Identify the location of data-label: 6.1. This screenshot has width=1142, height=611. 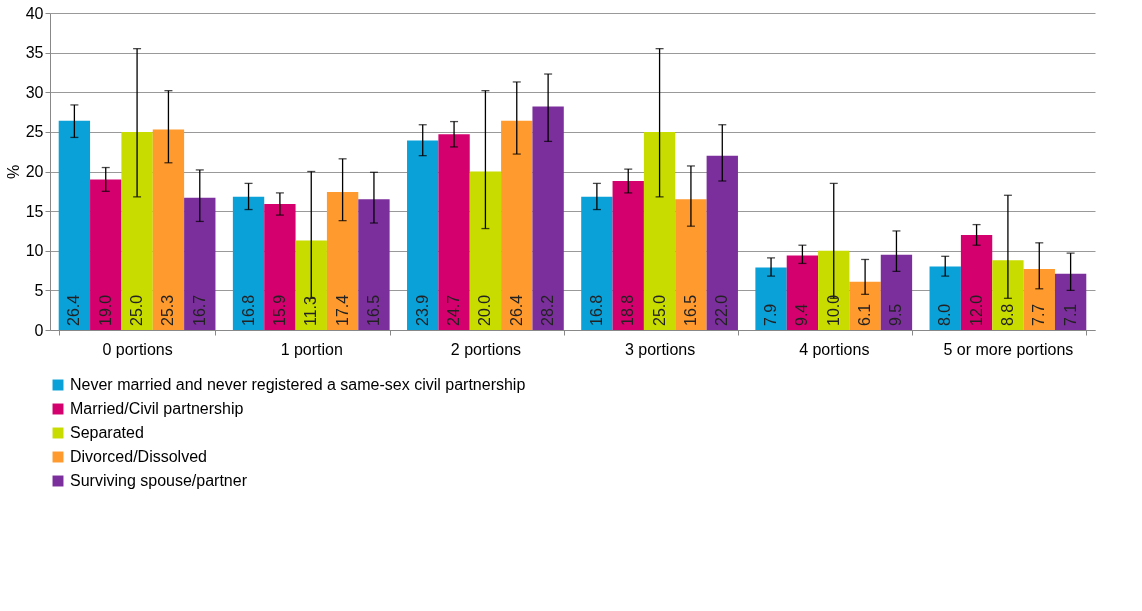
(865, 314).